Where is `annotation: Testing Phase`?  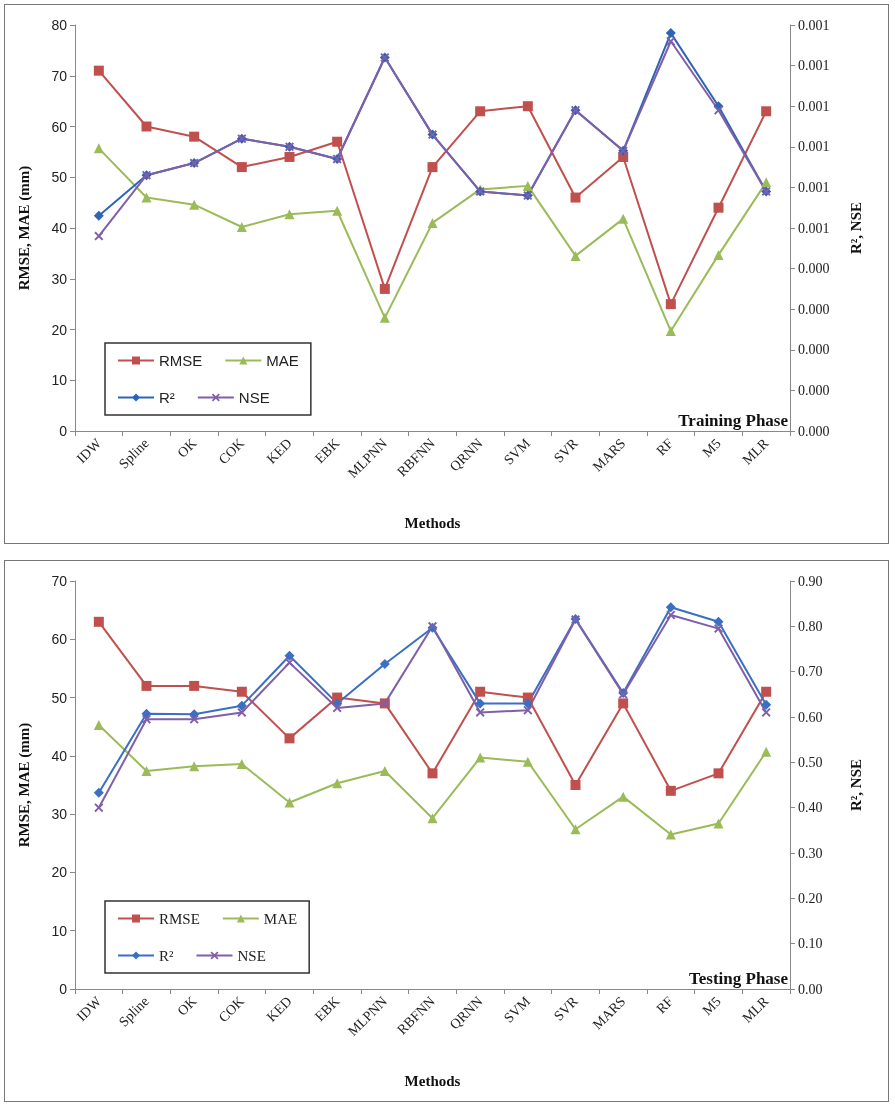
annotation: Testing Phase is located at coordinates (738, 978).